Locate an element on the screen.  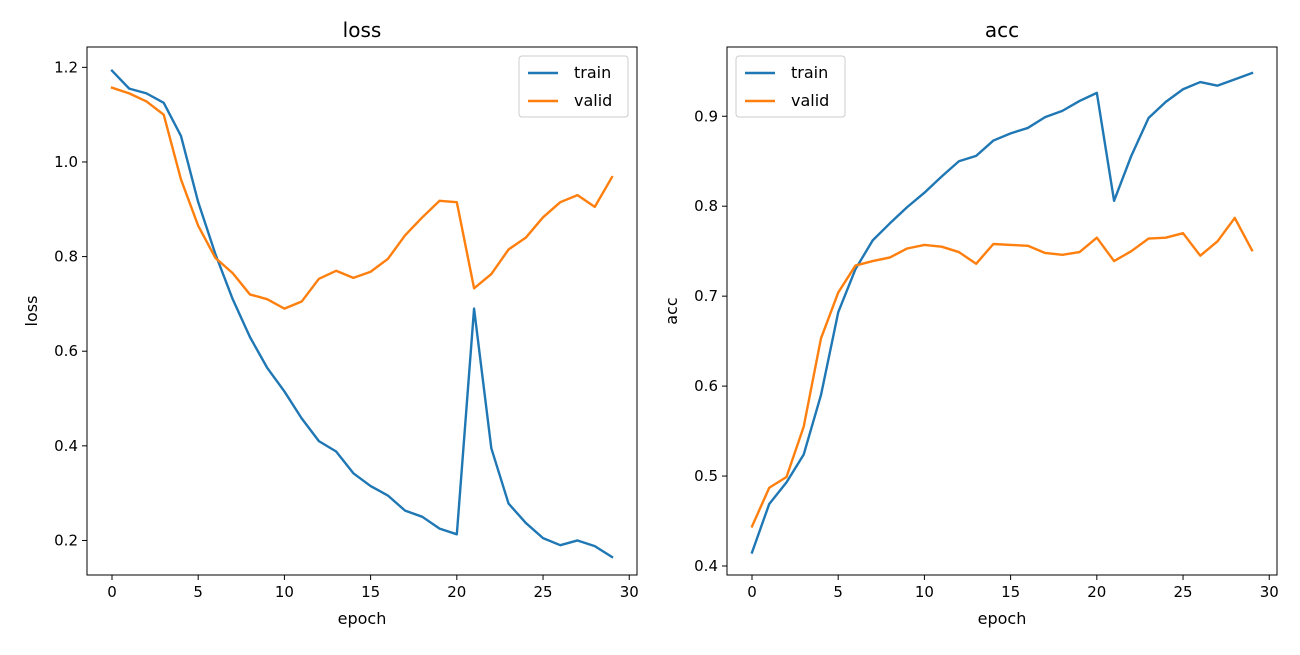
series-line-valid is located at coordinates (362, 198).